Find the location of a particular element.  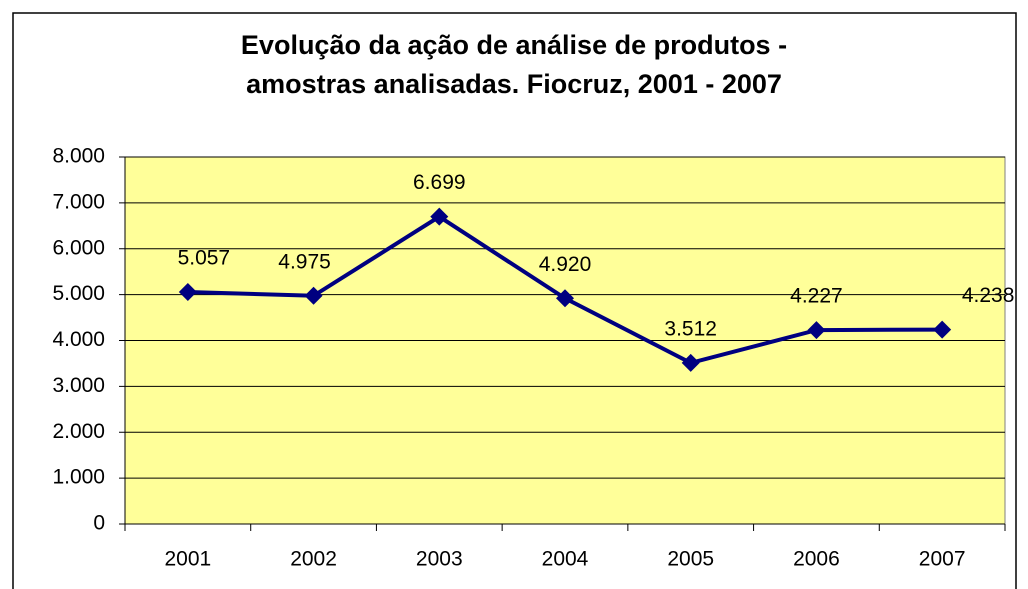

y-tick-label: 8.000 is located at coordinates (78, 156).